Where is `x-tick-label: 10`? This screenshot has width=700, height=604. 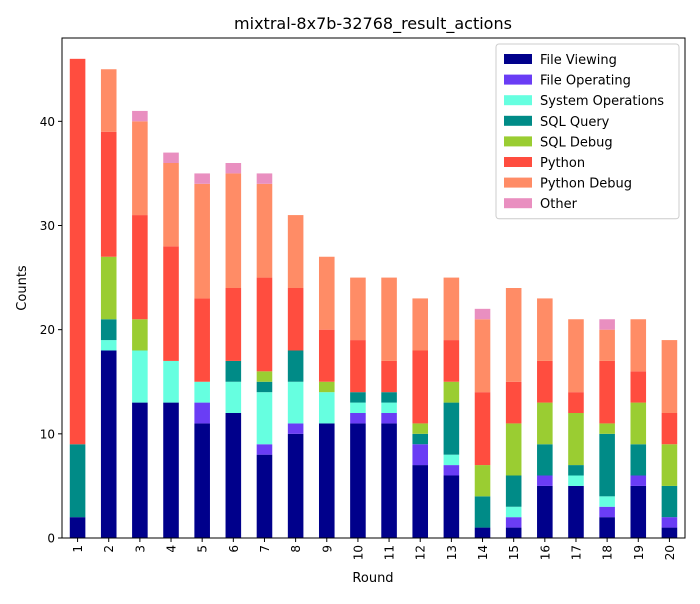 x-tick-label: 10 is located at coordinates (358, 552).